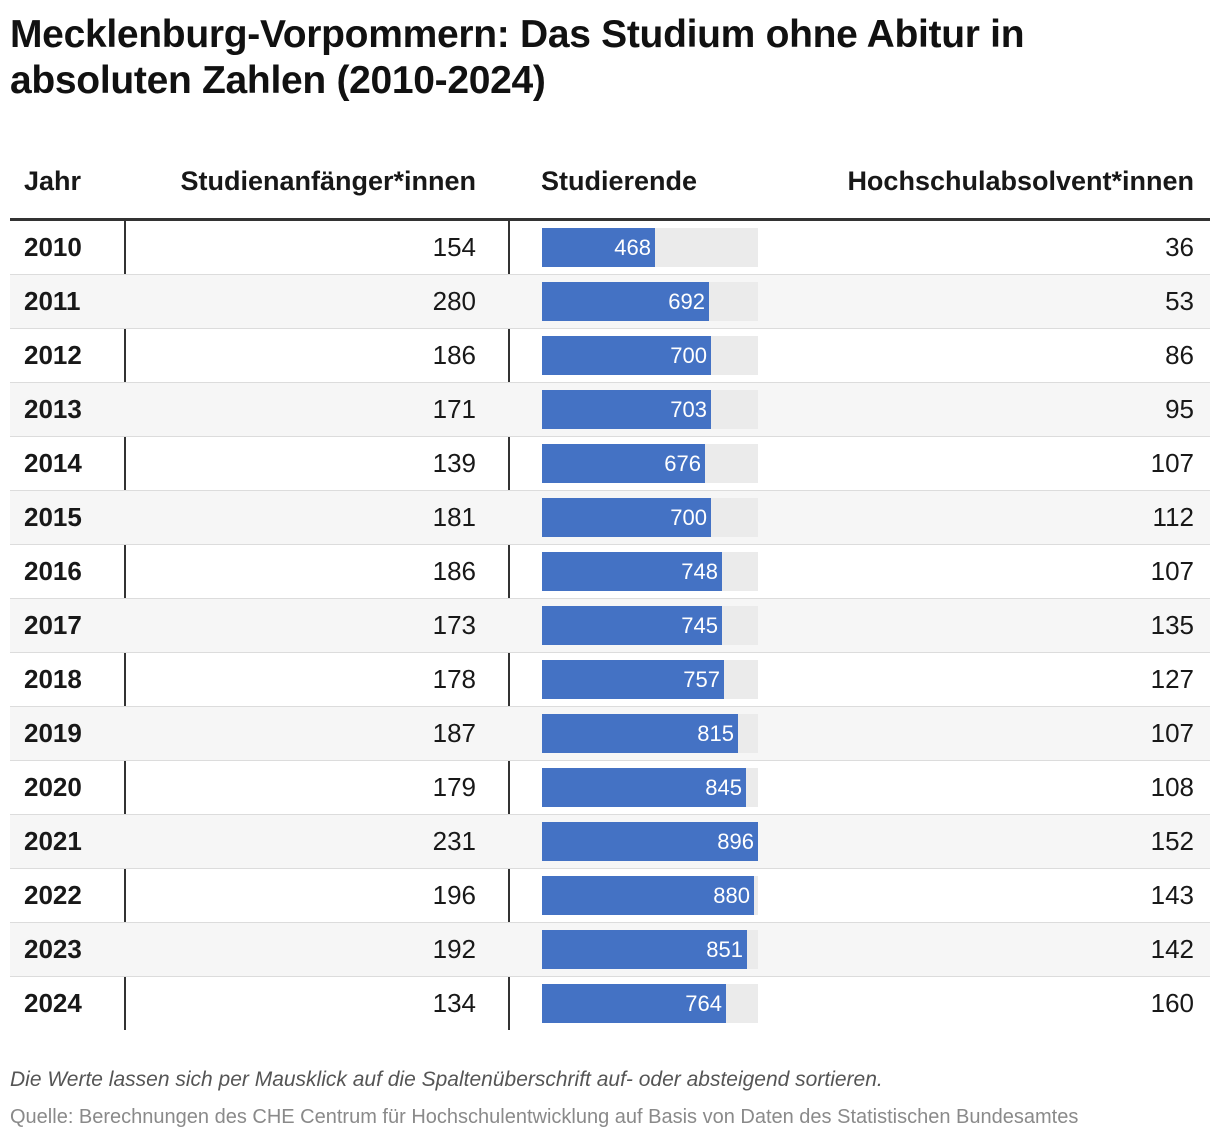 This screenshot has height=1144, width=1220. I want to click on cell-absolventen: 108, so click(1172, 787).